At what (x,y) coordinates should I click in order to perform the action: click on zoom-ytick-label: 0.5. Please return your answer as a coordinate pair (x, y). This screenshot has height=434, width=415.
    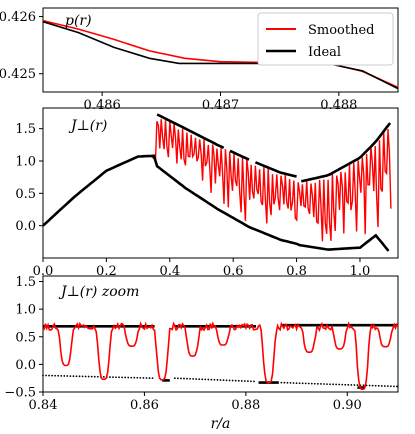
    Looking at the image, I should click on (25, 337).